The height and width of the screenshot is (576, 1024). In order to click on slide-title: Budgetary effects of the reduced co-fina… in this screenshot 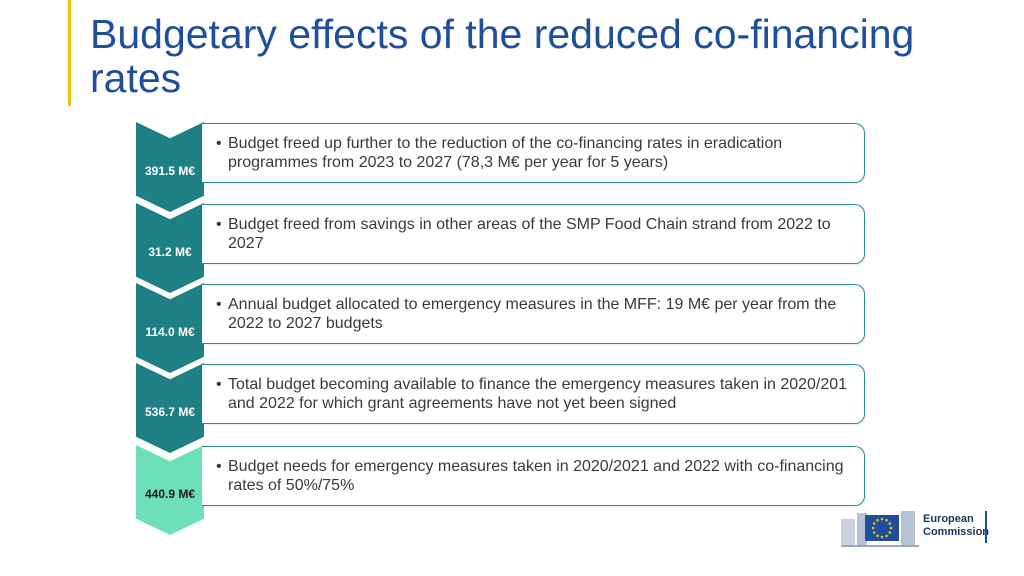, I will do `click(502, 56)`.